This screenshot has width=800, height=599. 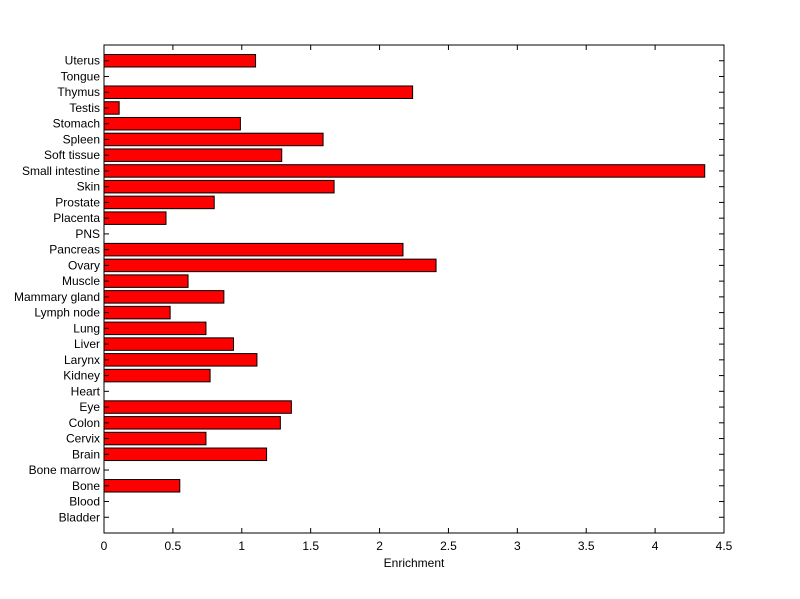 I want to click on x-tick-label: 2.5, so click(x=448, y=546).